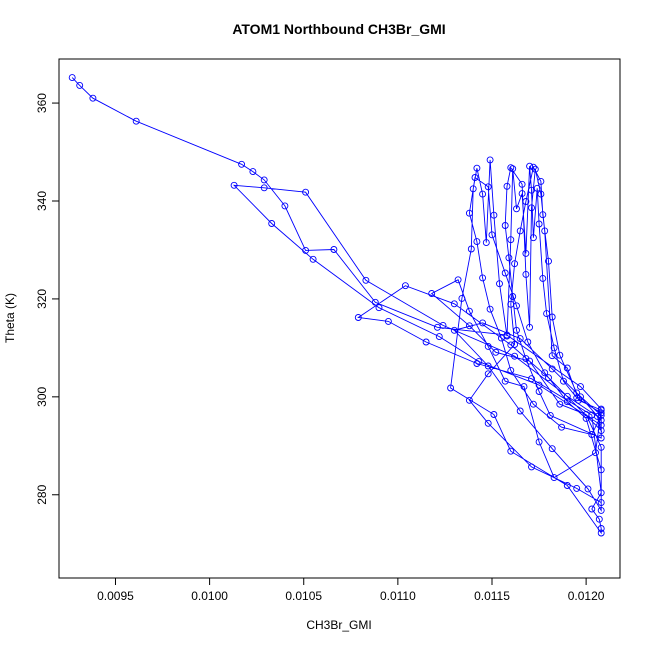  I want to click on y-tick-label: 340, so click(42, 201).